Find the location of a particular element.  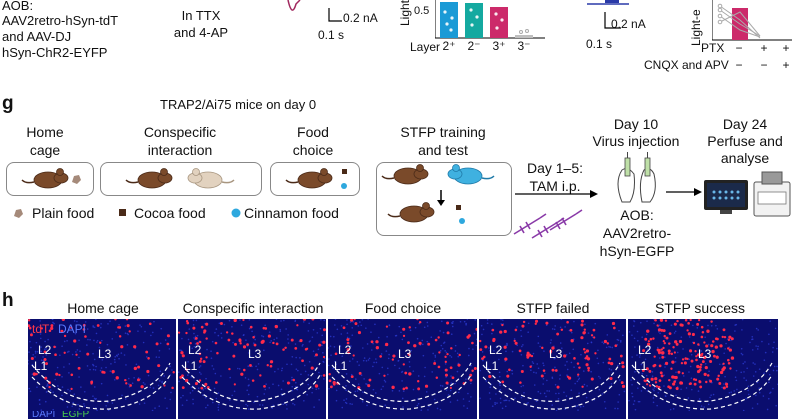

layer-tick-2: 3⁺ is located at coordinates (499, 46).